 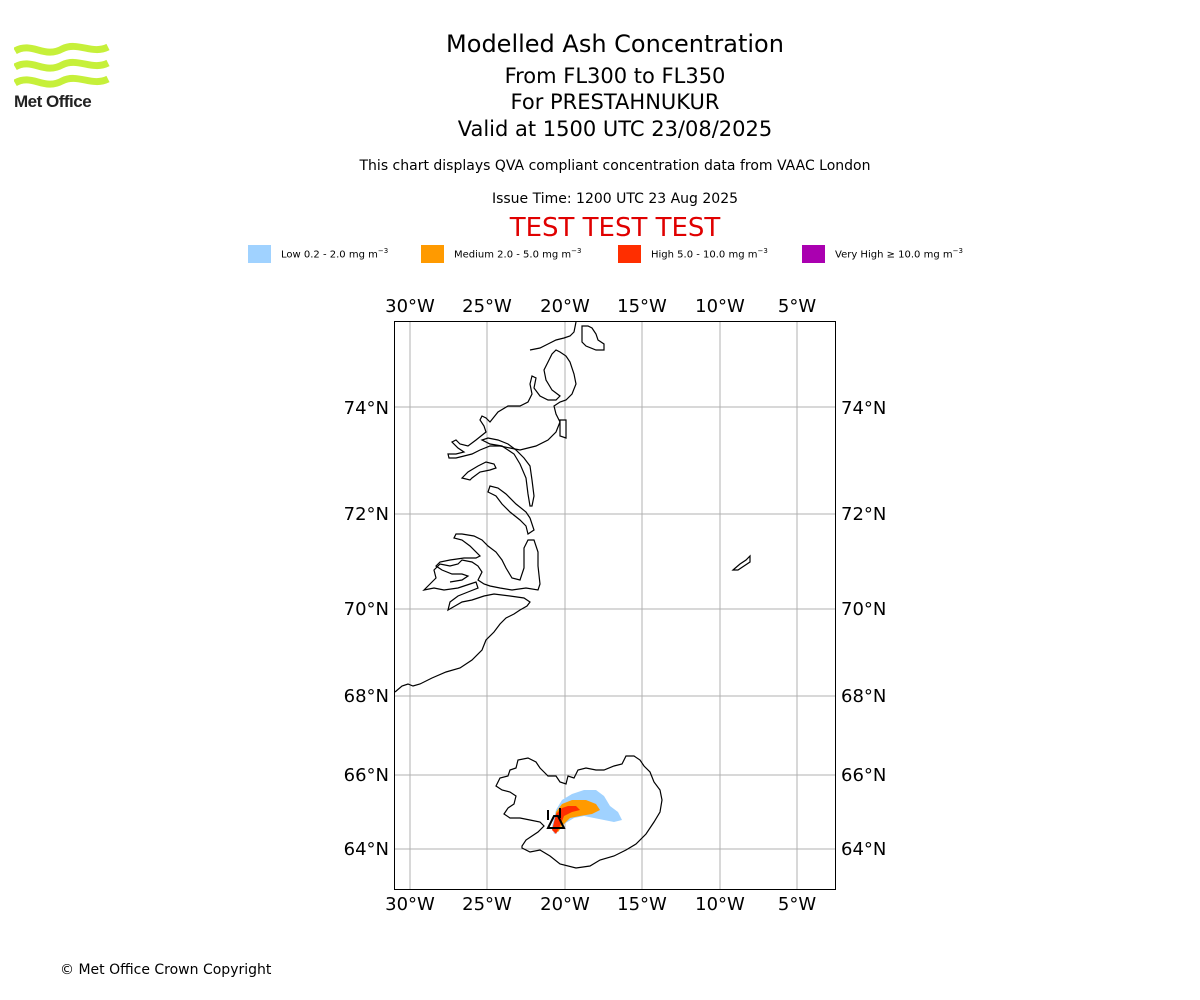 I want to click on lat-label-left-74n: 74°N, so click(x=366, y=408).